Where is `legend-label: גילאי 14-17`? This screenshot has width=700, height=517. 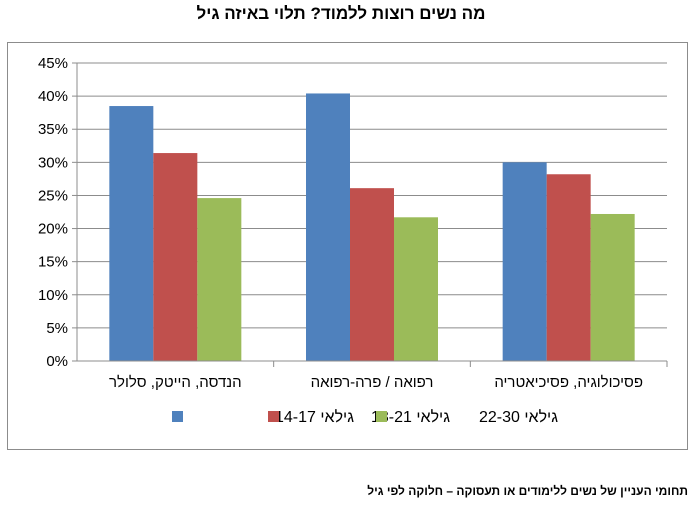
legend-label: גילאי 14-17 is located at coordinates (314, 417).